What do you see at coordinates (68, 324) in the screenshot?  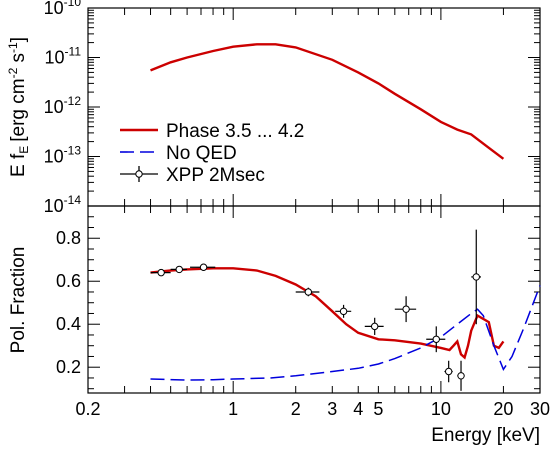 I see `polarization-y-tick-label-0-4: 0.4` at bounding box center [68, 324].